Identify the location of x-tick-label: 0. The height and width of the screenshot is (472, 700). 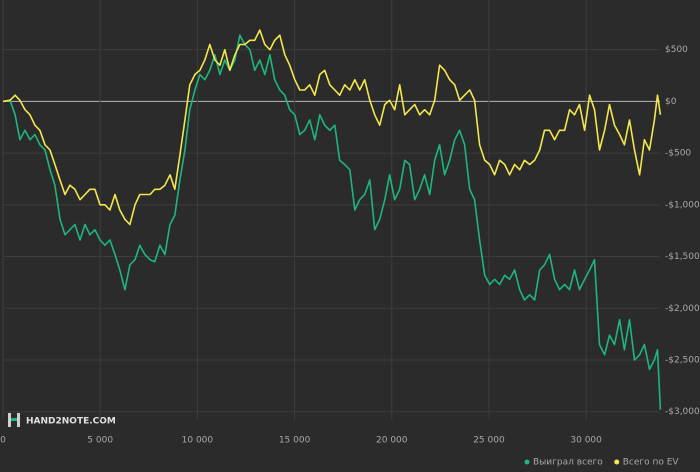
(3, 441).